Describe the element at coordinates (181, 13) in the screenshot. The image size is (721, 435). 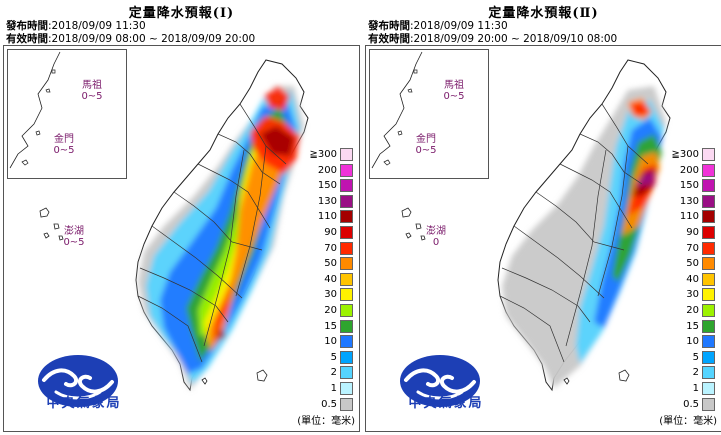
I see `panel-title: 定量降水預報(Ⅰ)` at that location.